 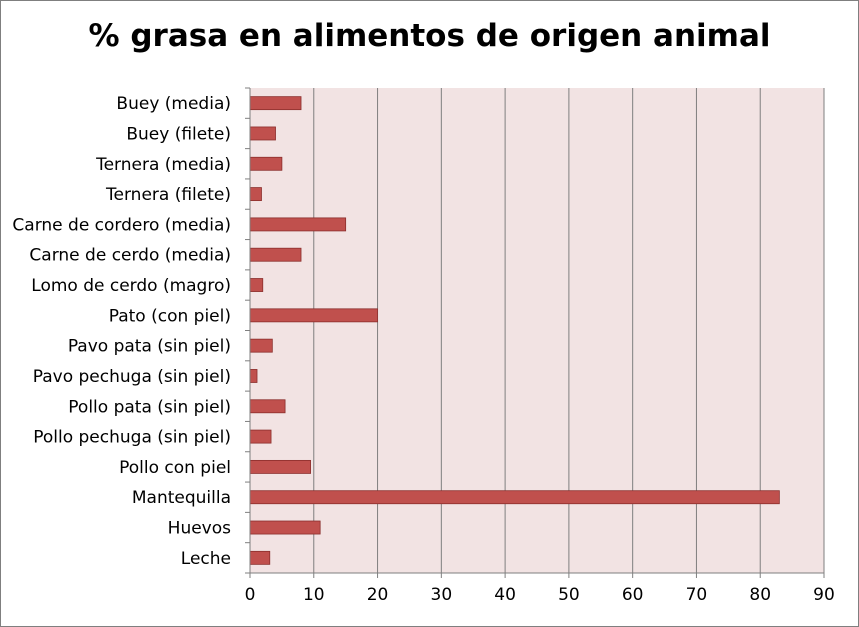 What do you see at coordinates (697, 595) in the screenshot?
I see `x-tick-label: 70` at bounding box center [697, 595].